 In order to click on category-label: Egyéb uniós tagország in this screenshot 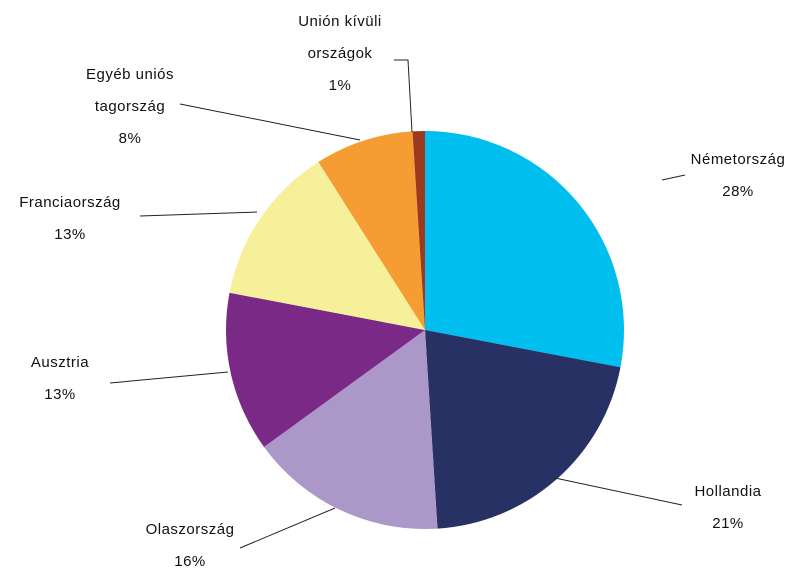, I will do `click(130, 90)`.